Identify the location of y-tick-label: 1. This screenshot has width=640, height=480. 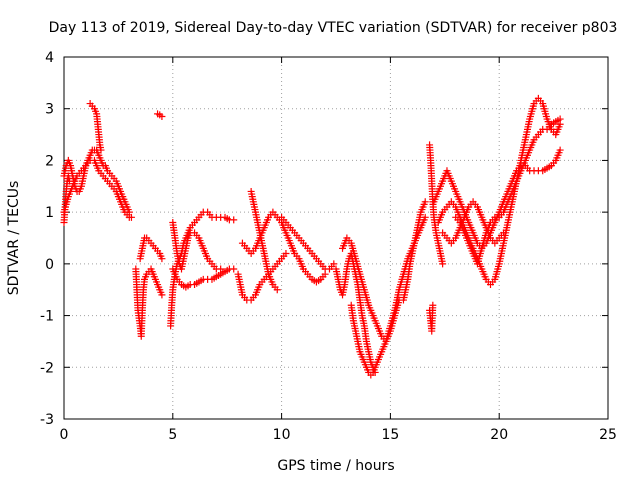
(49, 213).